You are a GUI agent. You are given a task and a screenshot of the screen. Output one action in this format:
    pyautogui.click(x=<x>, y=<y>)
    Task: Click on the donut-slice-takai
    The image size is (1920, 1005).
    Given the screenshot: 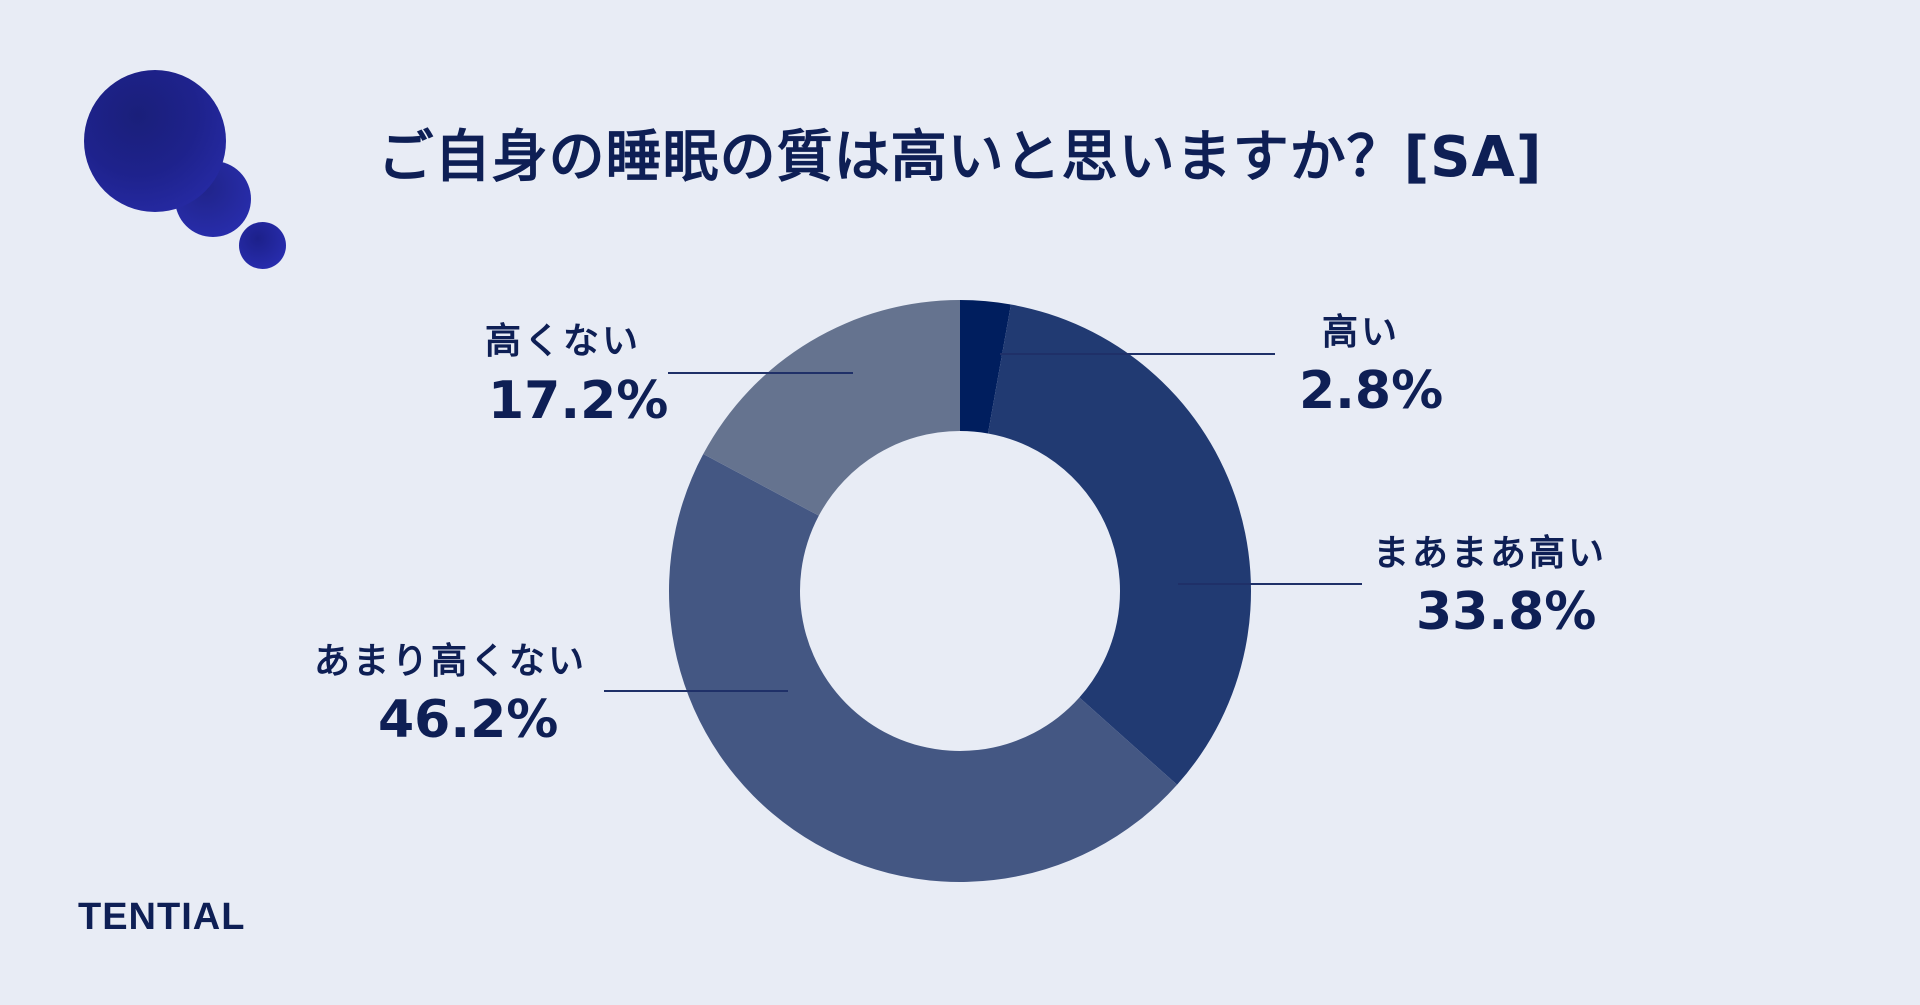 What is the action you would take?
    pyautogui.click(x=985, y=367)
    